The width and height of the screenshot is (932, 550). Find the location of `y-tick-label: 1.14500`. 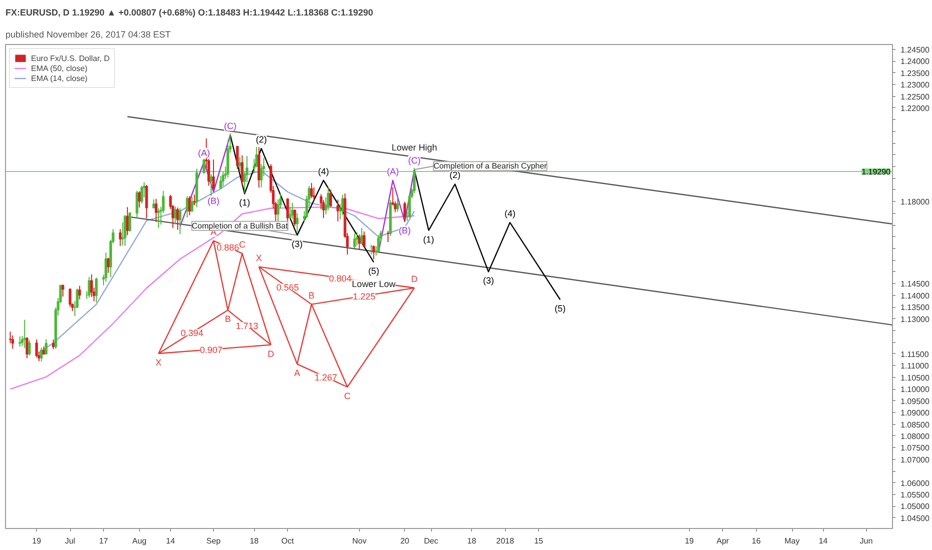

y-tick-label: 1.14500 is located at coordinates (915, 284).